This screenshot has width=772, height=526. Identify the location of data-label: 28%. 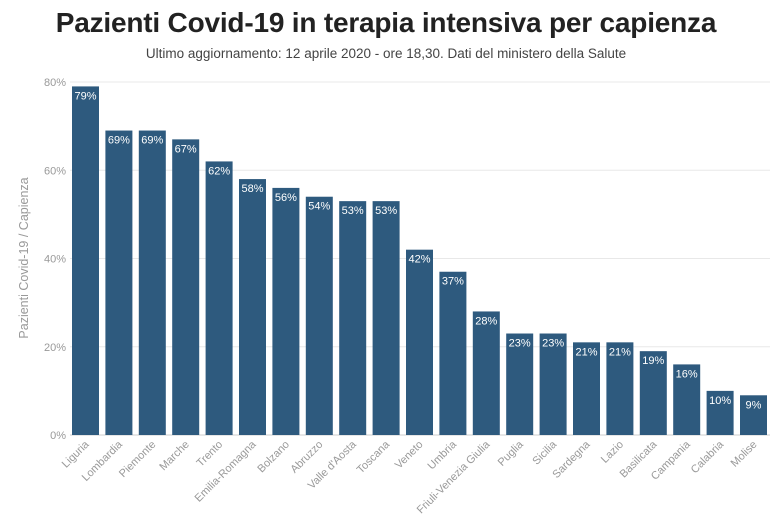
(486, 321).